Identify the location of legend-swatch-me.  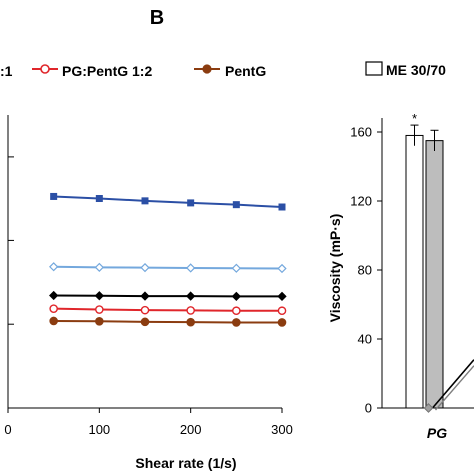
(374, 68).